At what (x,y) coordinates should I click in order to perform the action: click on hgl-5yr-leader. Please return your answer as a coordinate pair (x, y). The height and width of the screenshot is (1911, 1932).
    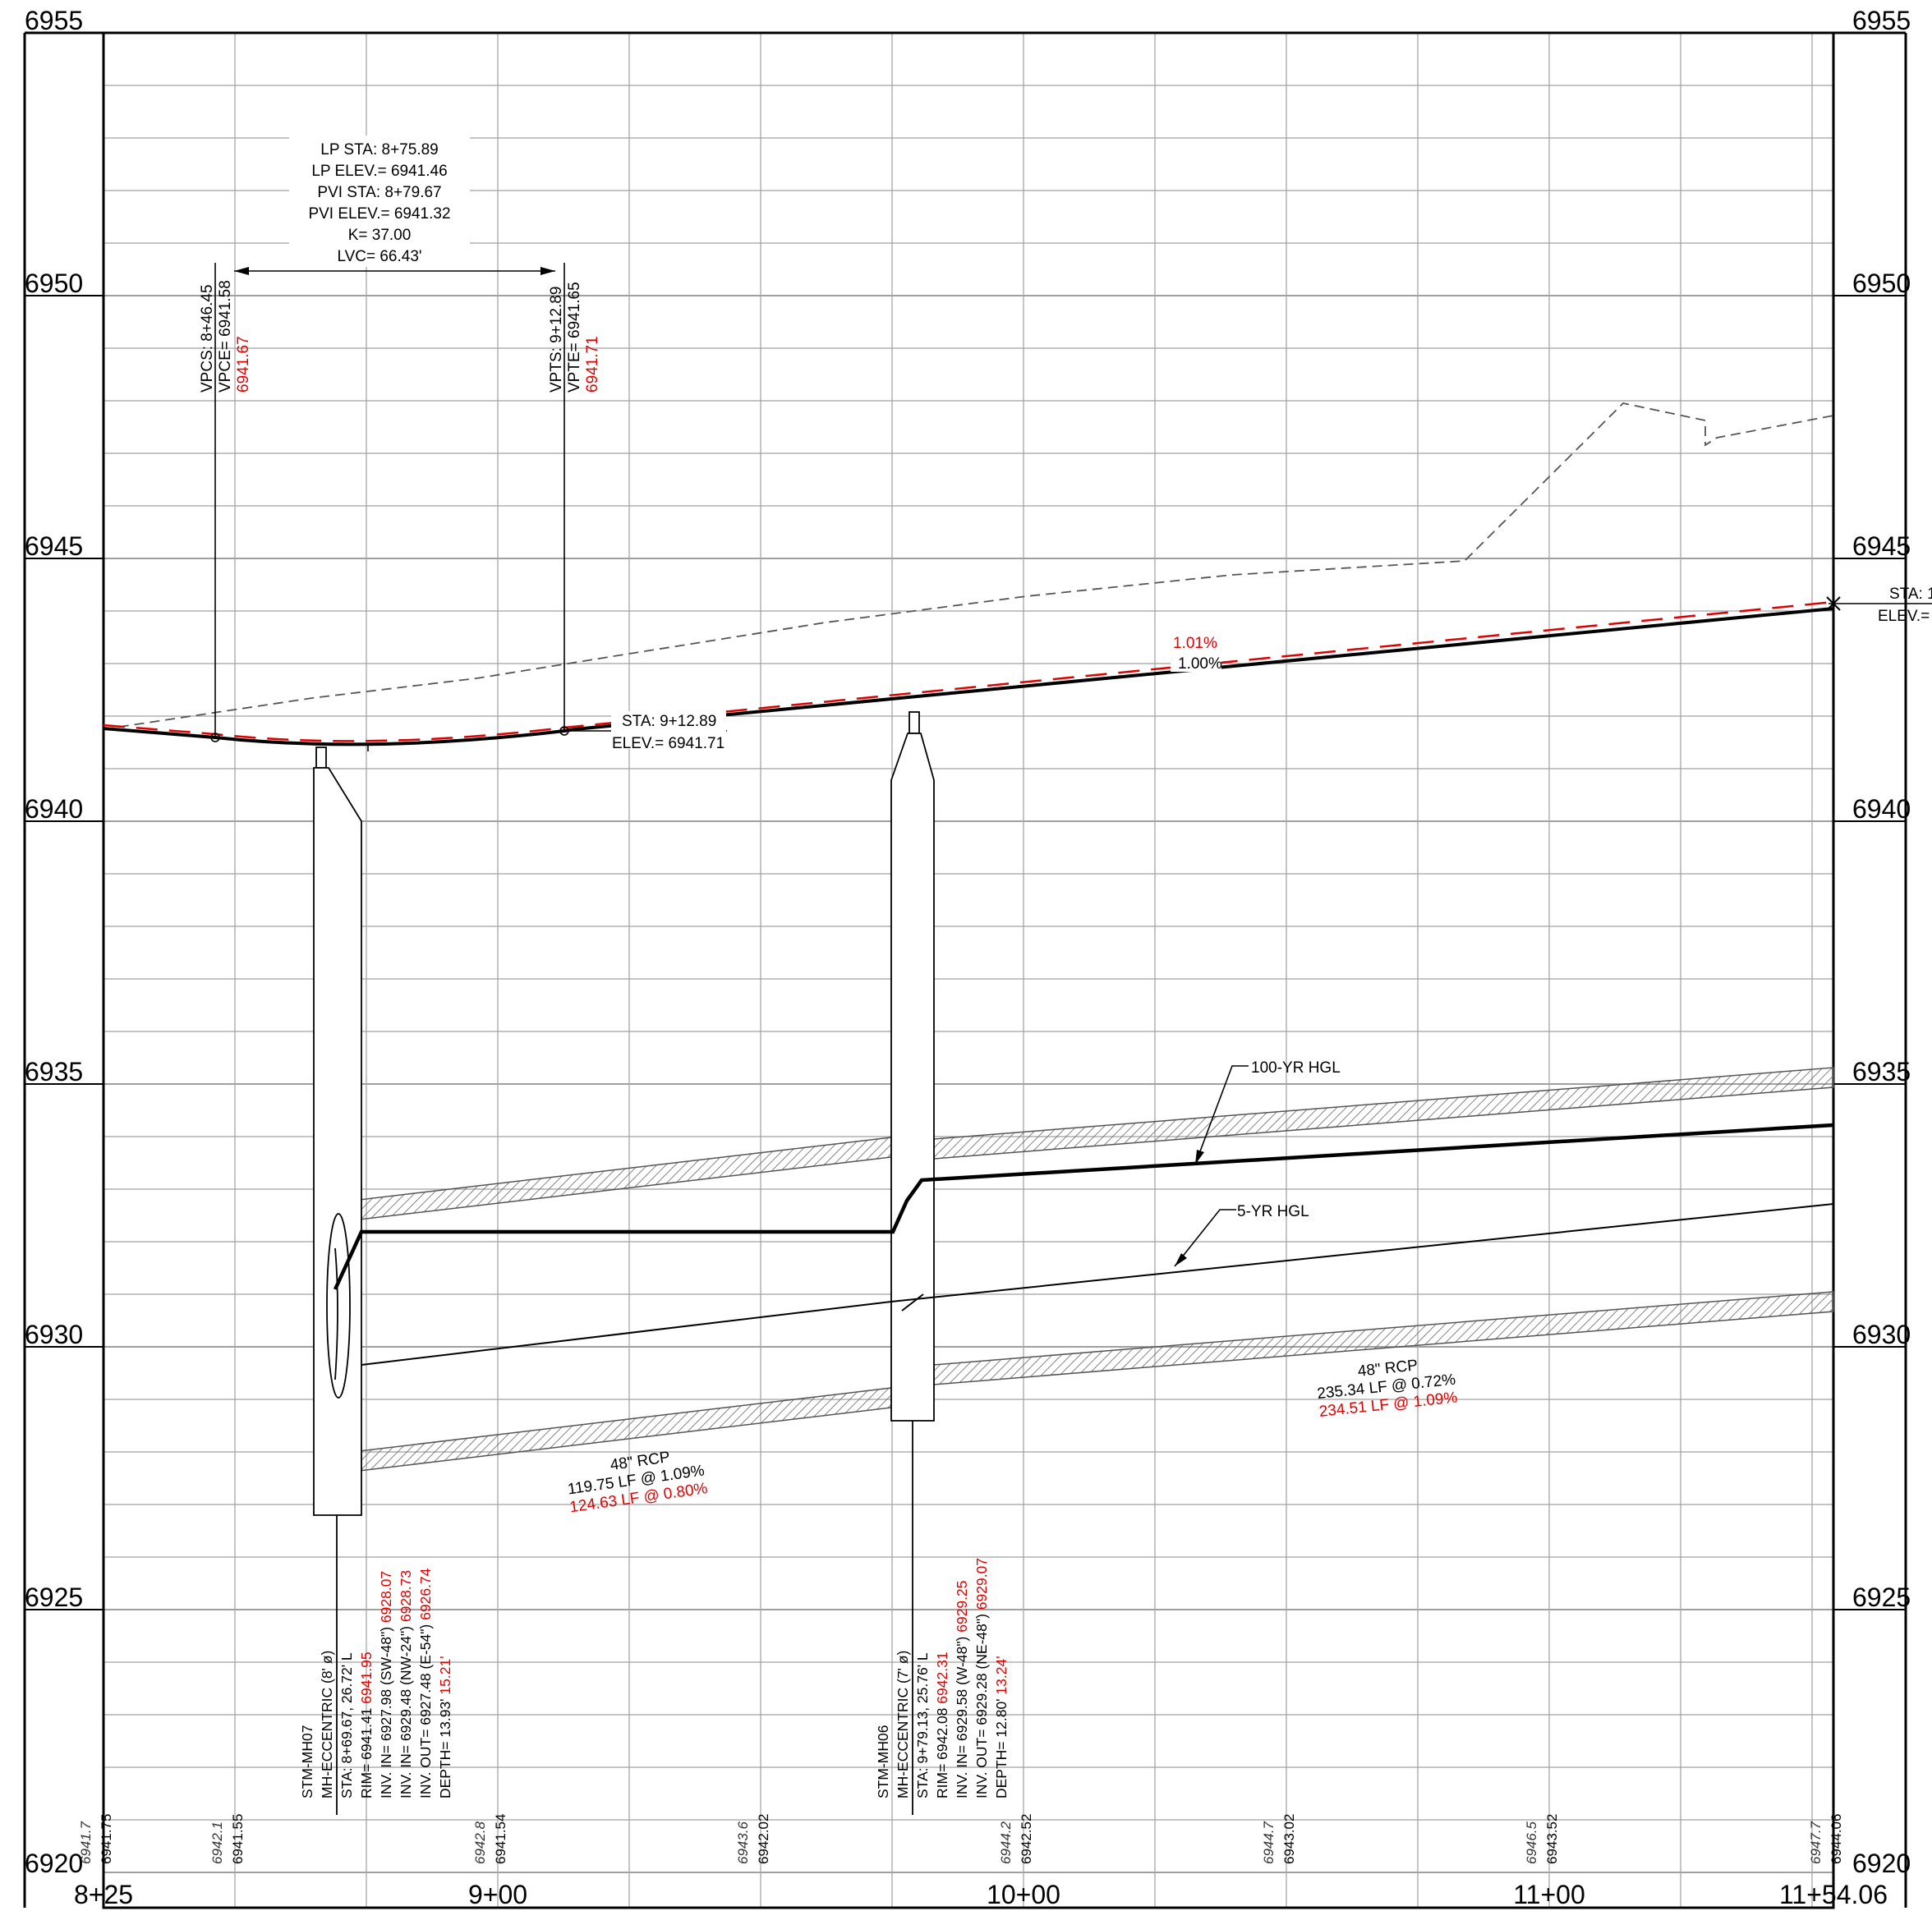
    Looking at the image, I should click on (1205, 1238).